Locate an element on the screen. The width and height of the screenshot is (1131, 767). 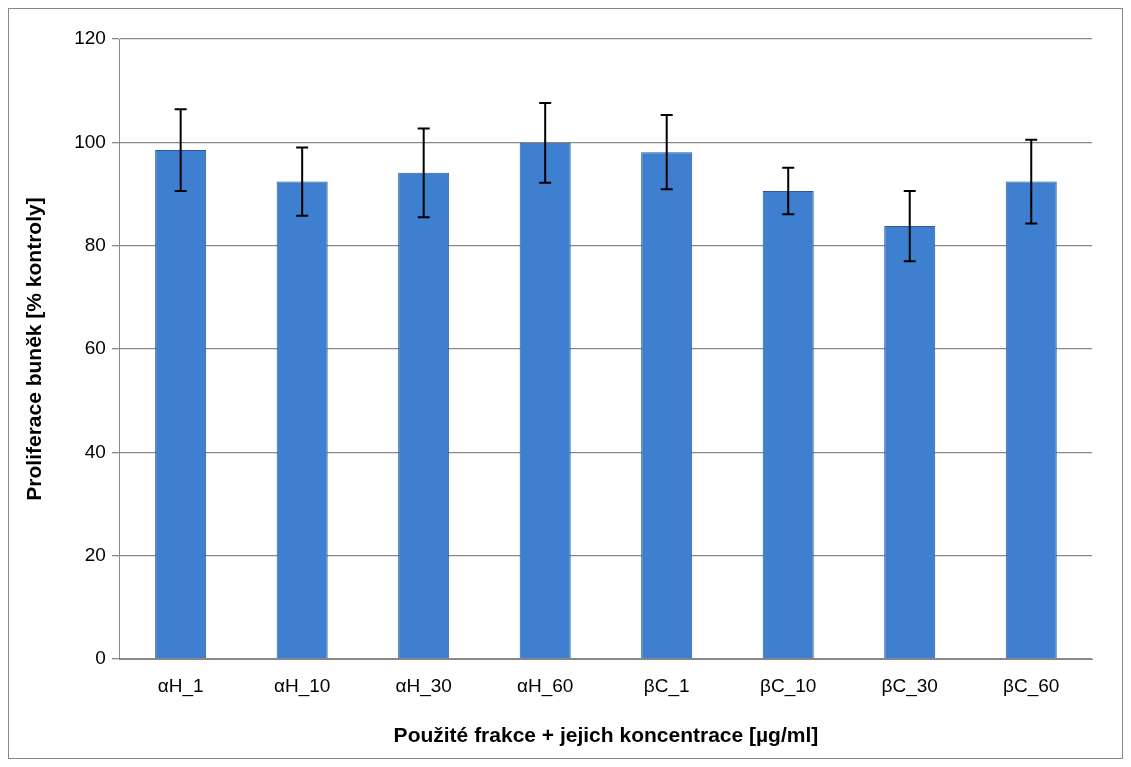
x-tick-label: βC_30 is located at coordinates (909, 685).